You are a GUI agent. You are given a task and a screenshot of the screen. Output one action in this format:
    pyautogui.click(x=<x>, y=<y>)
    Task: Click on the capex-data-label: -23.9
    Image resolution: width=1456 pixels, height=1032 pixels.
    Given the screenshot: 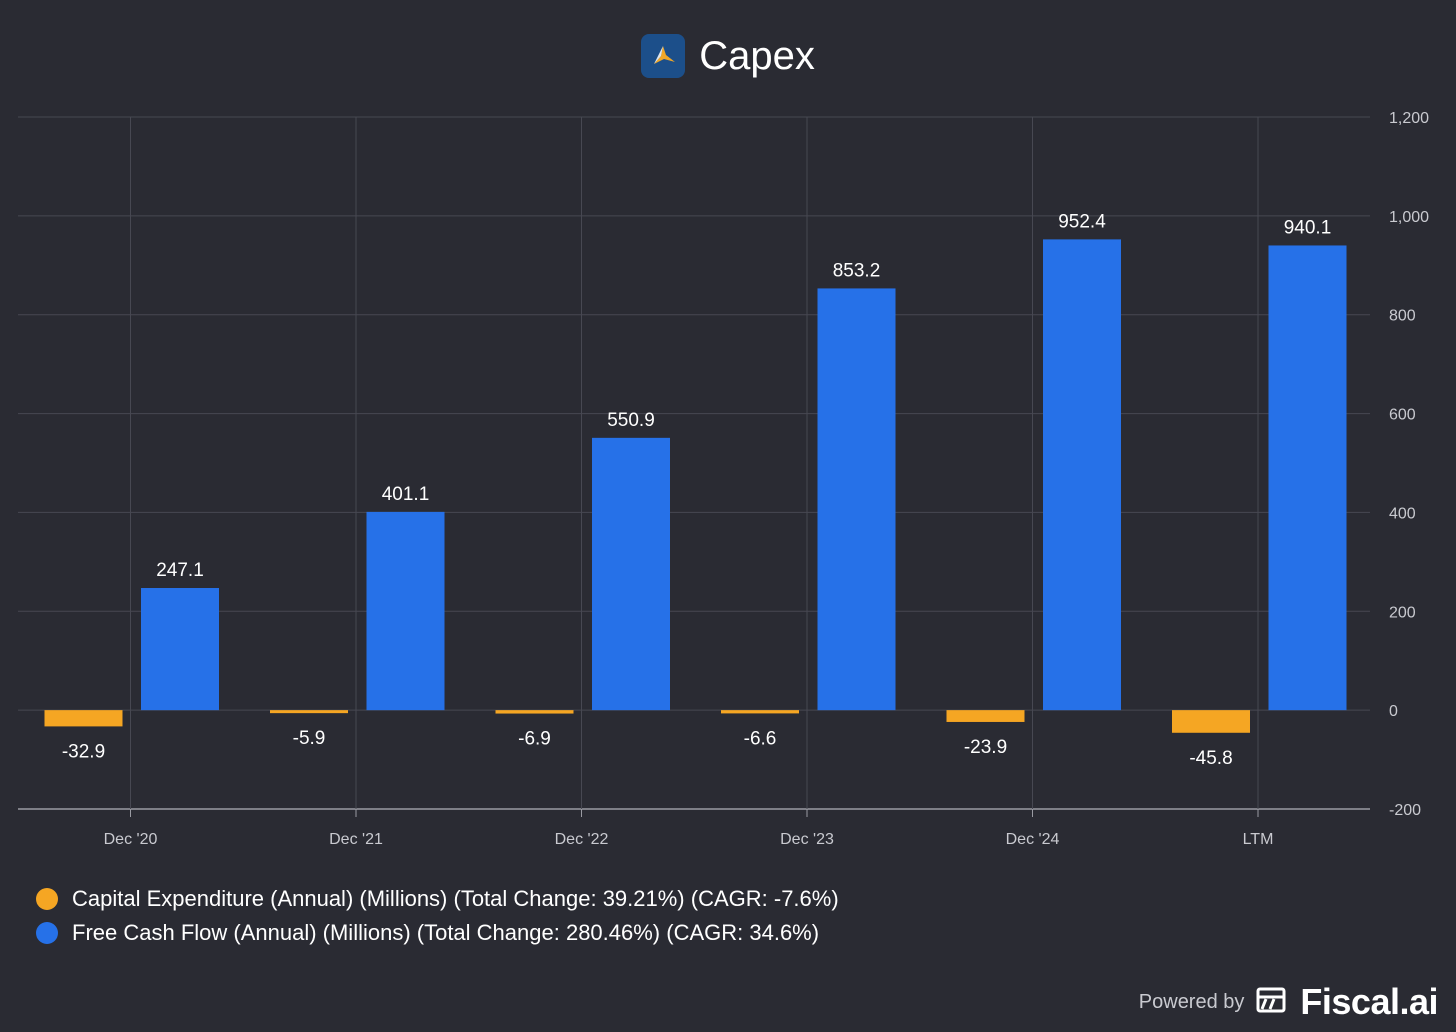 What is the action you would take?
    pyautogui.click(x=985, y=747)
    